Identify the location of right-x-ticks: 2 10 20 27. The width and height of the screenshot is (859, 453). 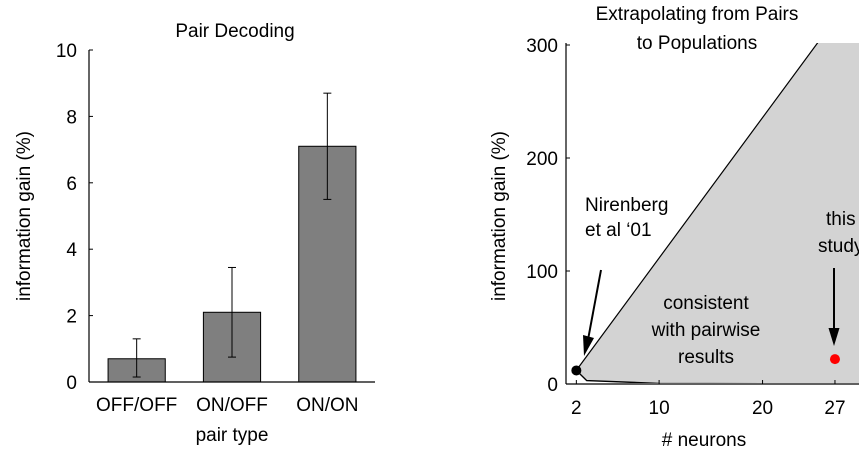
(708, 399).